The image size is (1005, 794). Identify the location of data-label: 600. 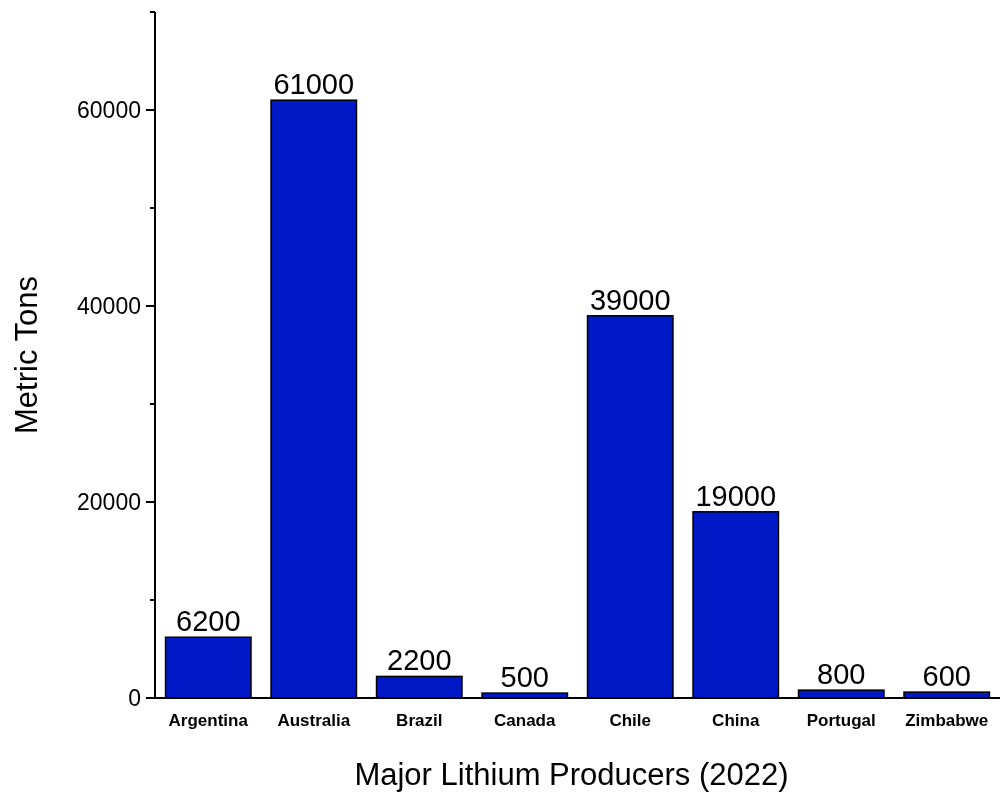
(946, 676).